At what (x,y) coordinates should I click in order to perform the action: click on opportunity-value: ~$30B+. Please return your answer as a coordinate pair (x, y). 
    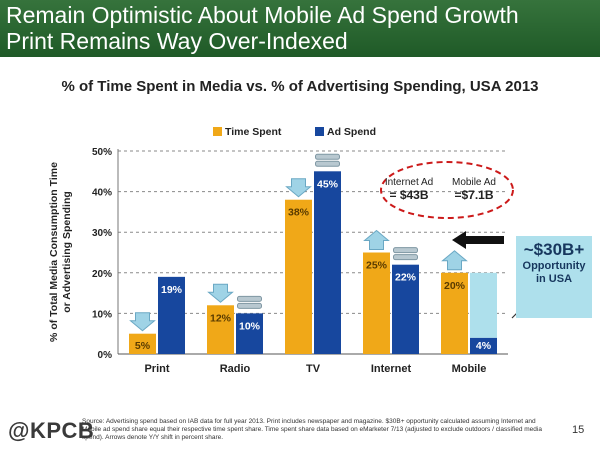
    Looking at the image, I should click on (554, 249).